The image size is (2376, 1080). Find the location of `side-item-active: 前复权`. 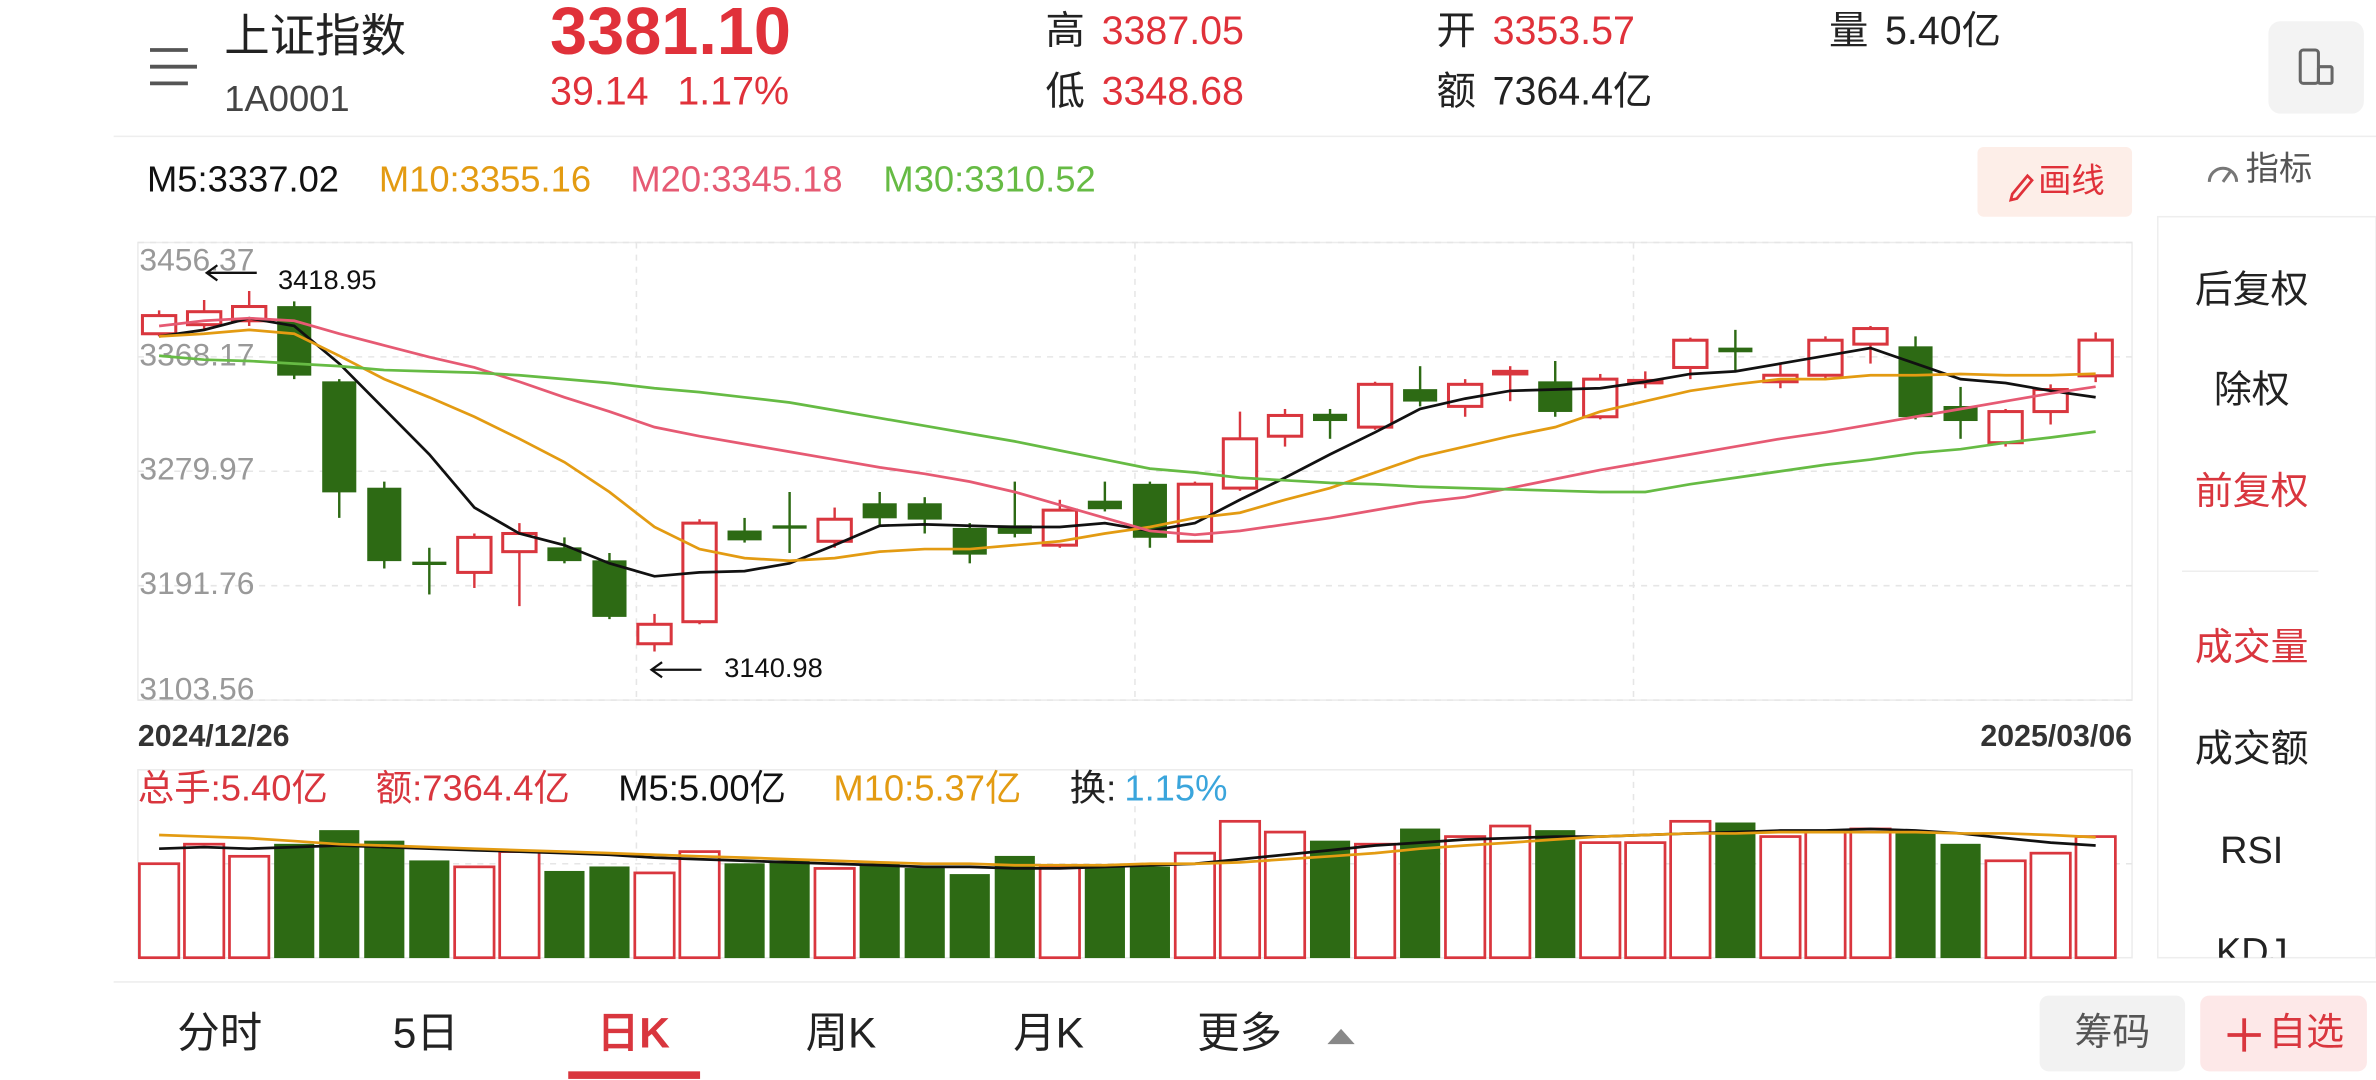

side-item-active: 前复权 is located at coordinates (2252, 492).